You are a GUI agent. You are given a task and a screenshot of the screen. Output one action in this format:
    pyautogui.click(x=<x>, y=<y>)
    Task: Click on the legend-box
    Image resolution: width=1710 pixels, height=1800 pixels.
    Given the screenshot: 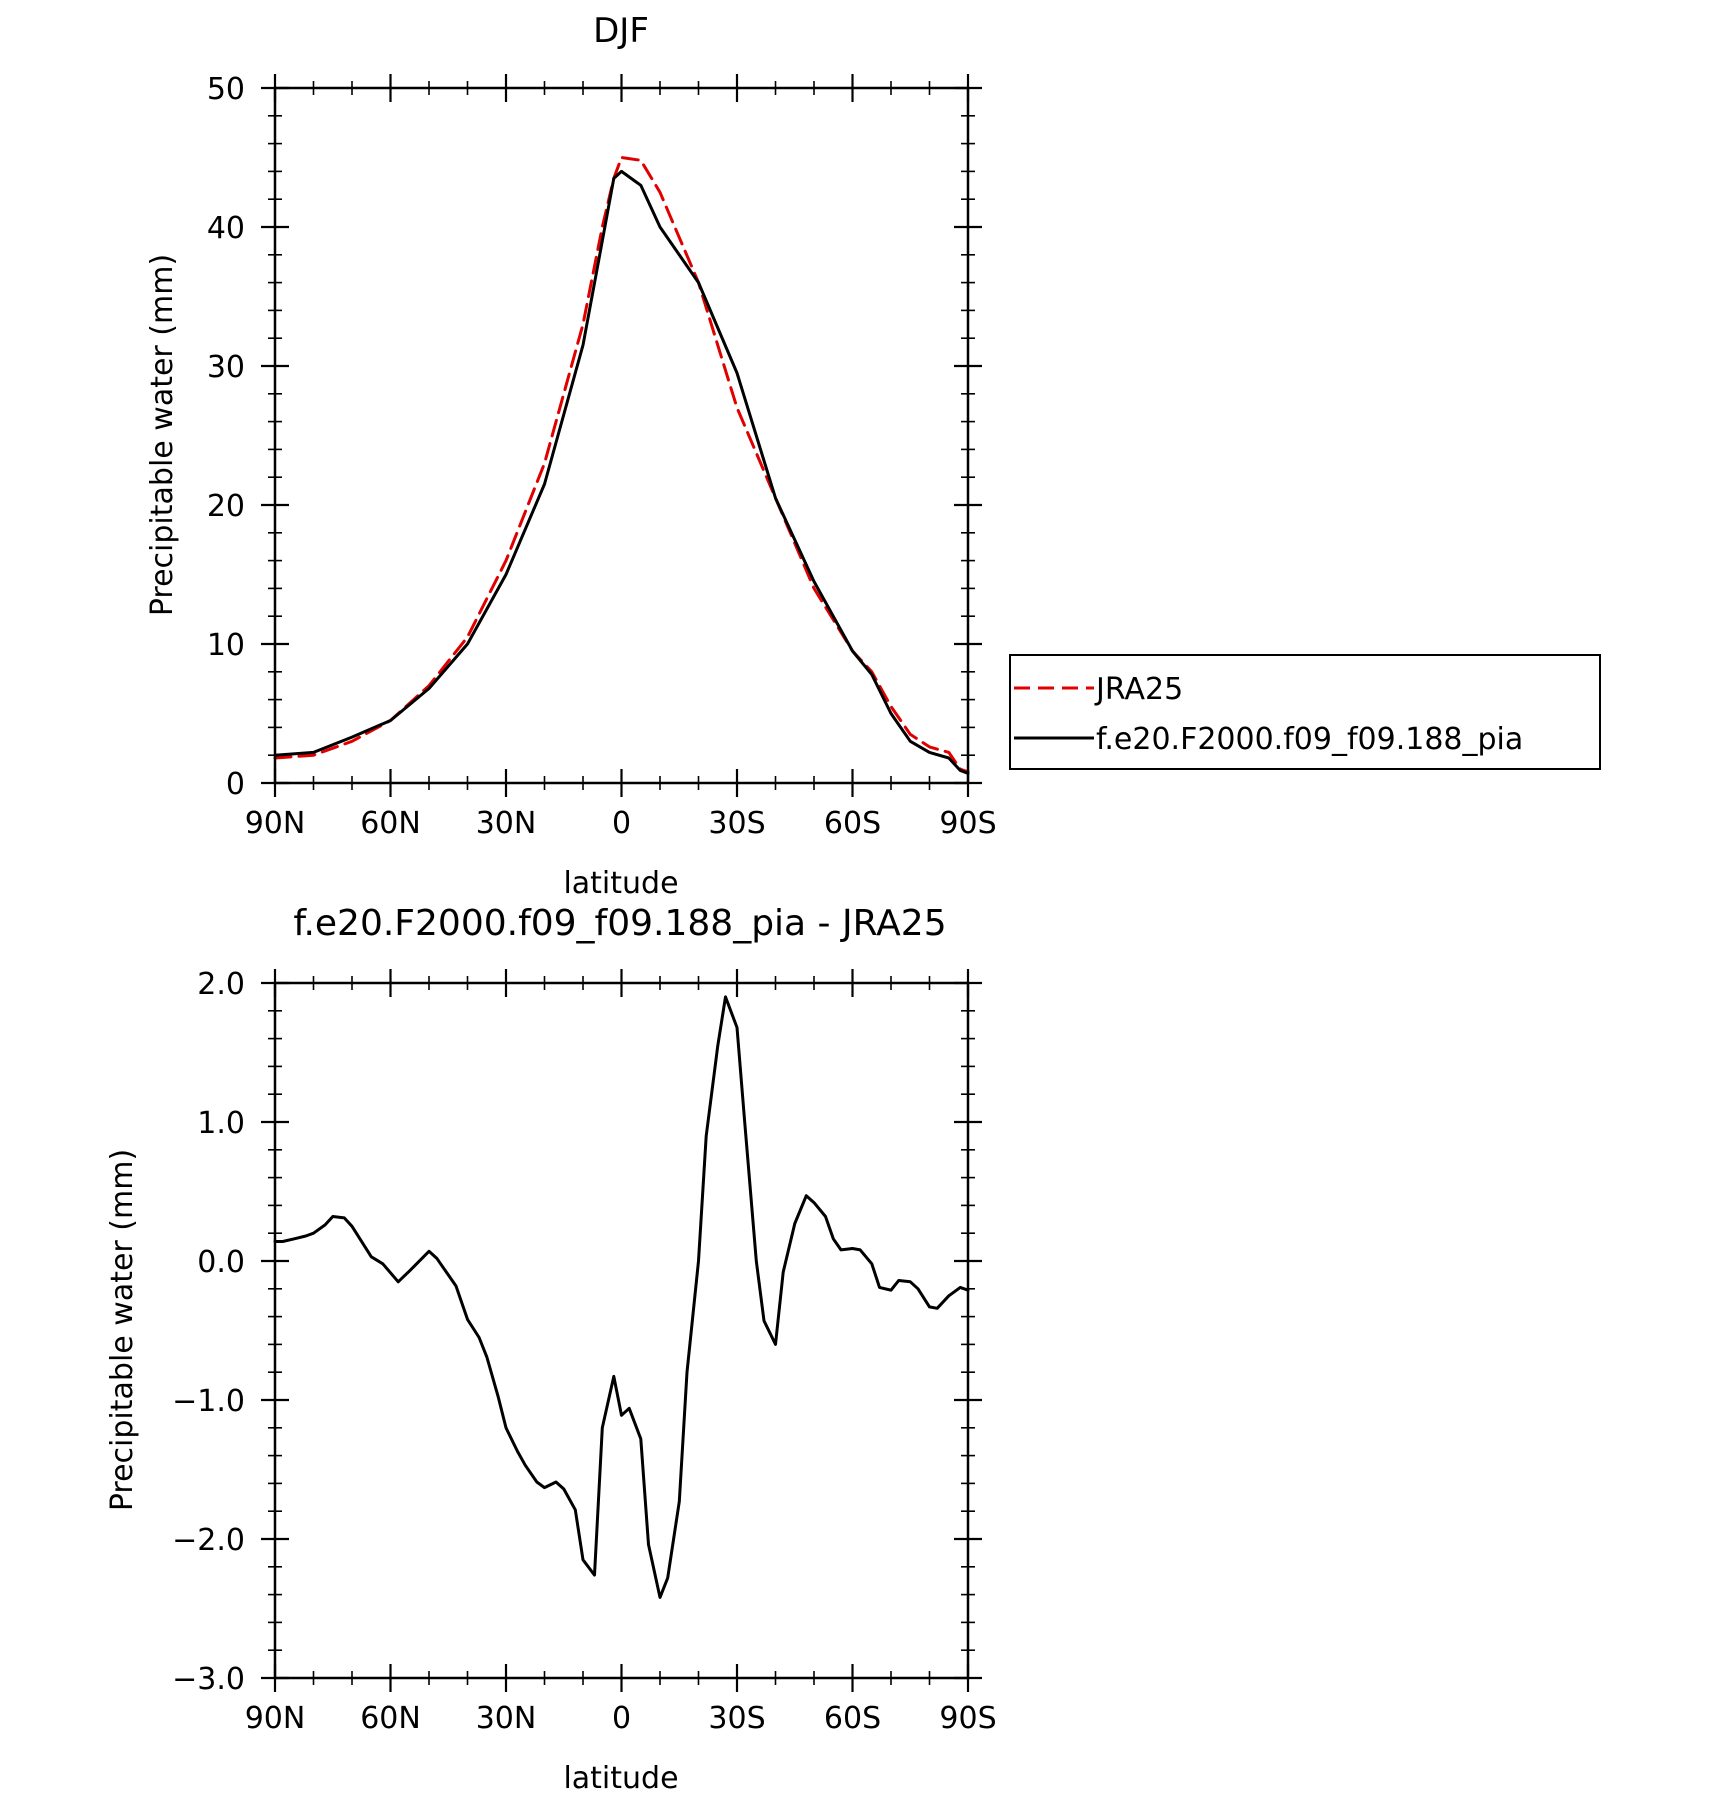 What is the action you would take?
    pyautogui.click(x=1305, y=712)
    